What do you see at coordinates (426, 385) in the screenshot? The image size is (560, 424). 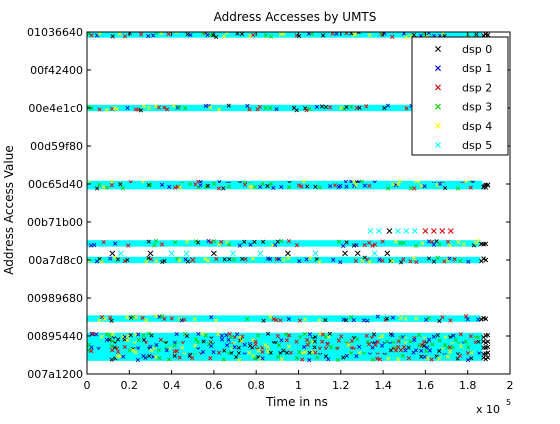 I see `x-tick-label: 1.6` at bounding box center [426, 385].